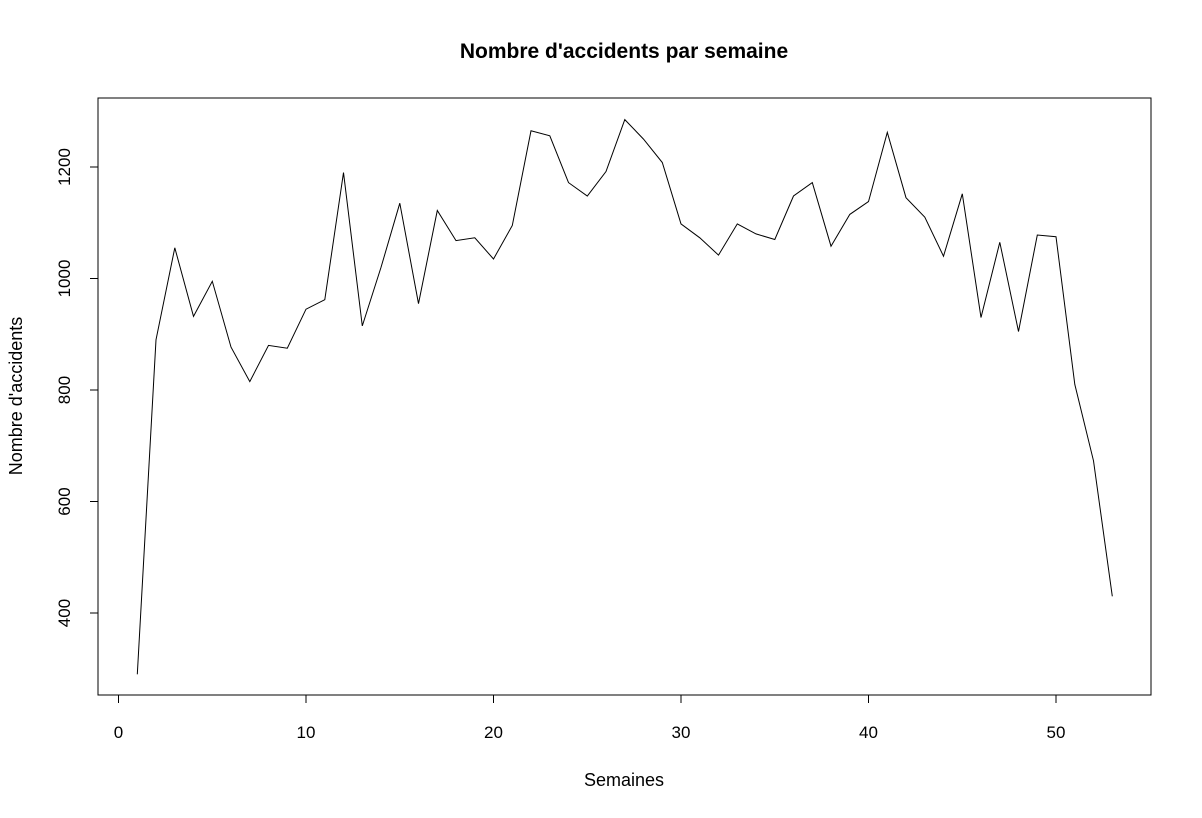  What do you see at coordinates (118, 732) in the screenshot?
I see `x-tick-label: 0` at bounding box center [118, 732].